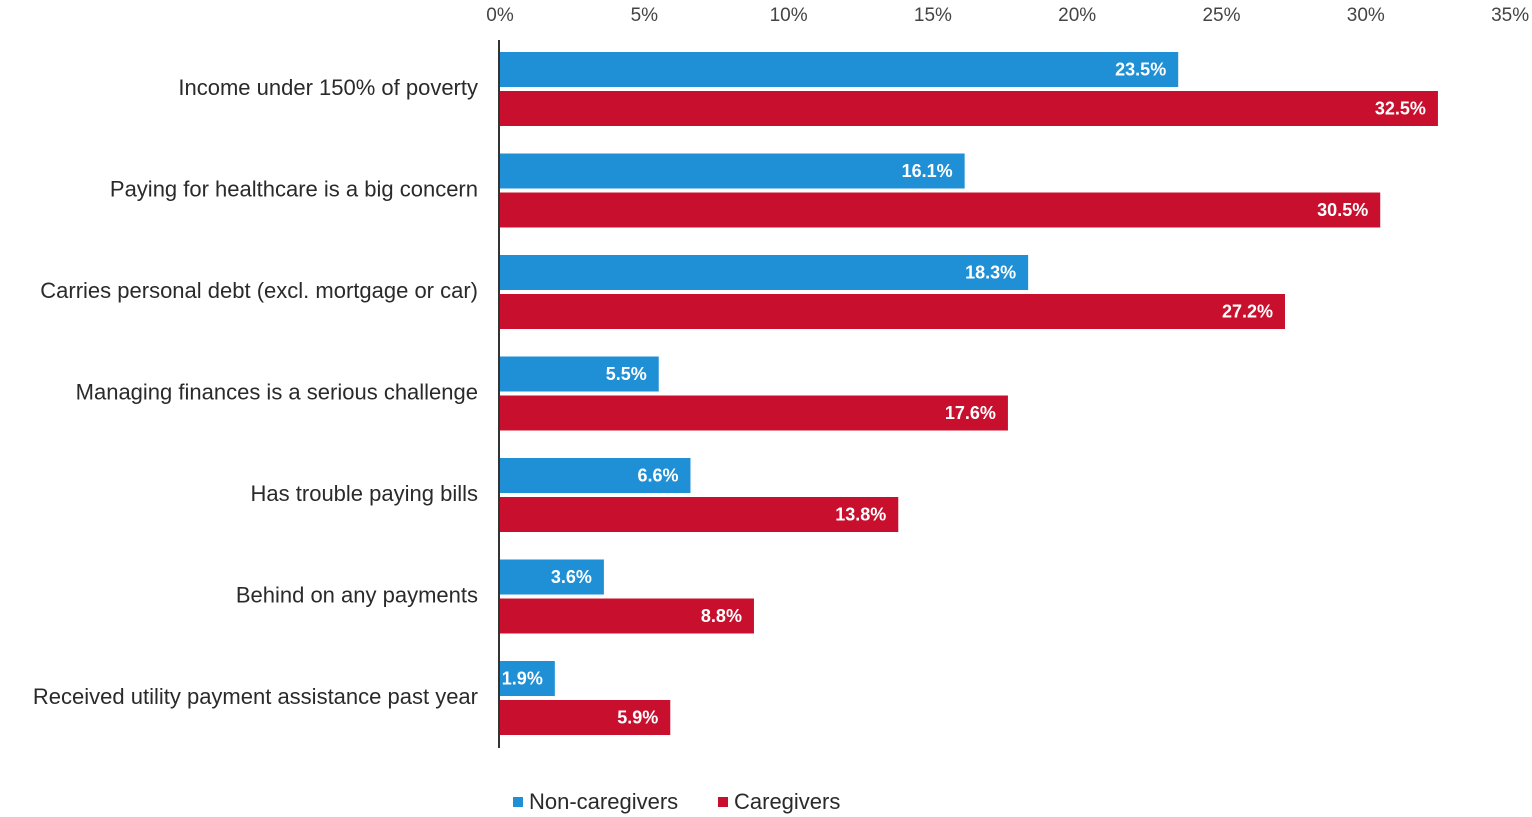 Image resolution: width=1532 pixels, height=817 pixels. What do you see at coordinates (927, 171) in the screenshot?
I see `data-label: 16.1%` at bounding box center [927, 171].